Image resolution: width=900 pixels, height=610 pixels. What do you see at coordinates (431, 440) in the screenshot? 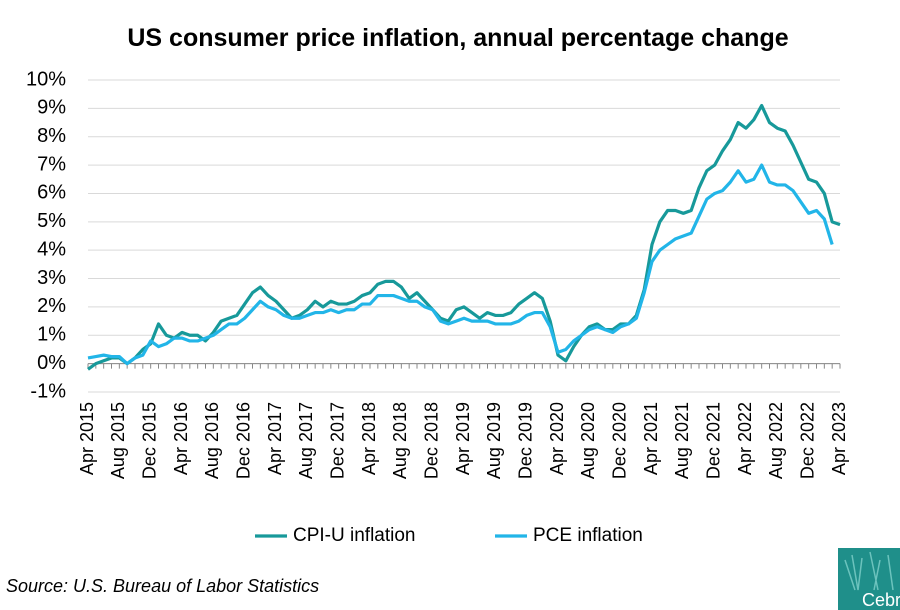
I see `x-tick-label: Dec 2018` at bounding box center [431, 440].